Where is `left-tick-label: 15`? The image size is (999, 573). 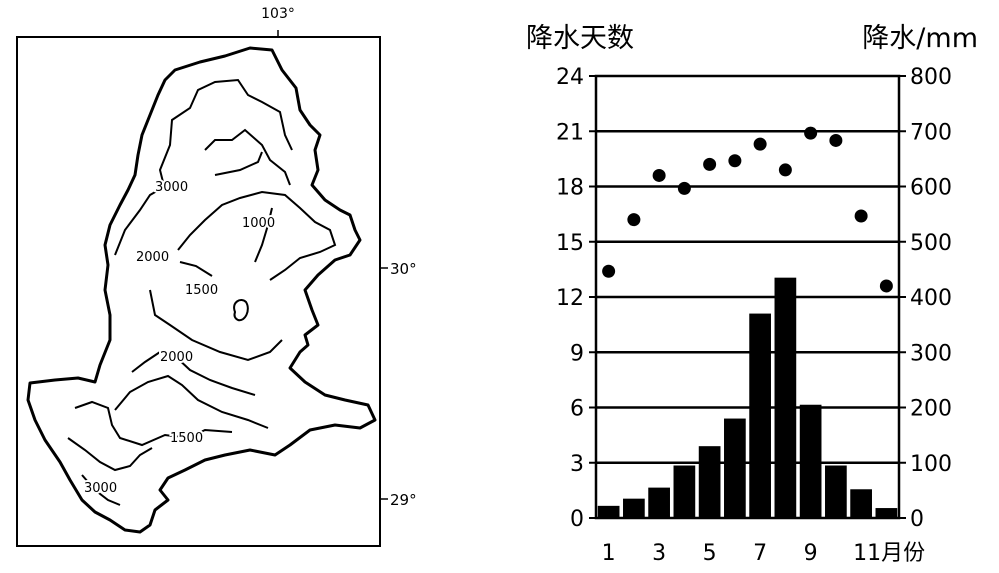
left-tick-label: 15 is located at coordinates (570, 243).